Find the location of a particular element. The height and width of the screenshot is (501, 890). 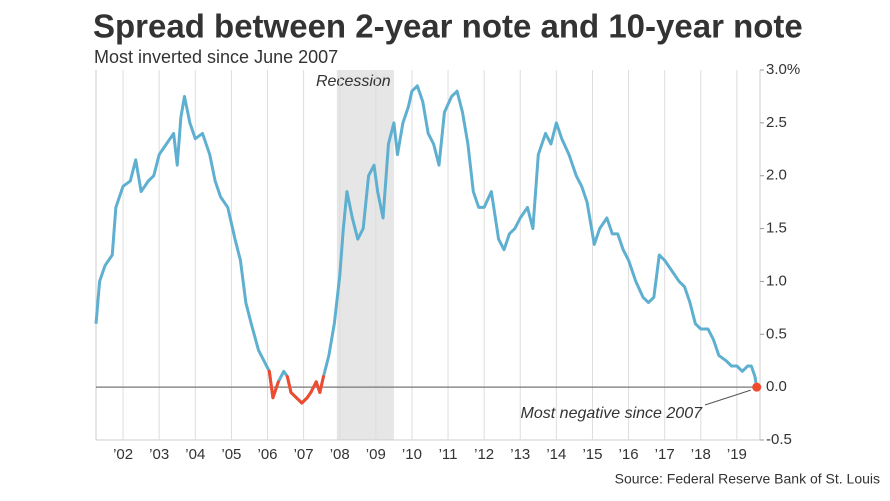

x-tick-label: ’17 is located at coordinates (665, 454).